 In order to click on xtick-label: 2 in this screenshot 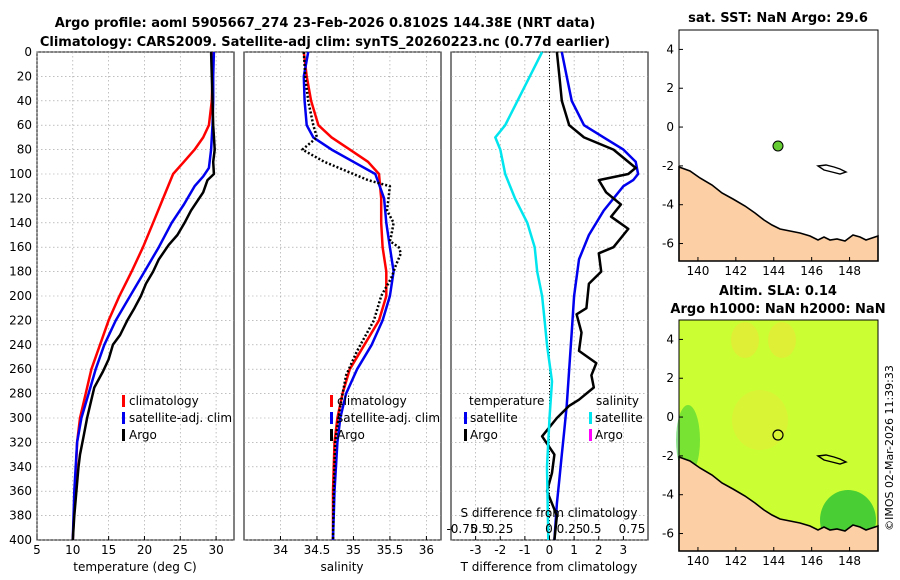, I will do `click(599, 550)`.